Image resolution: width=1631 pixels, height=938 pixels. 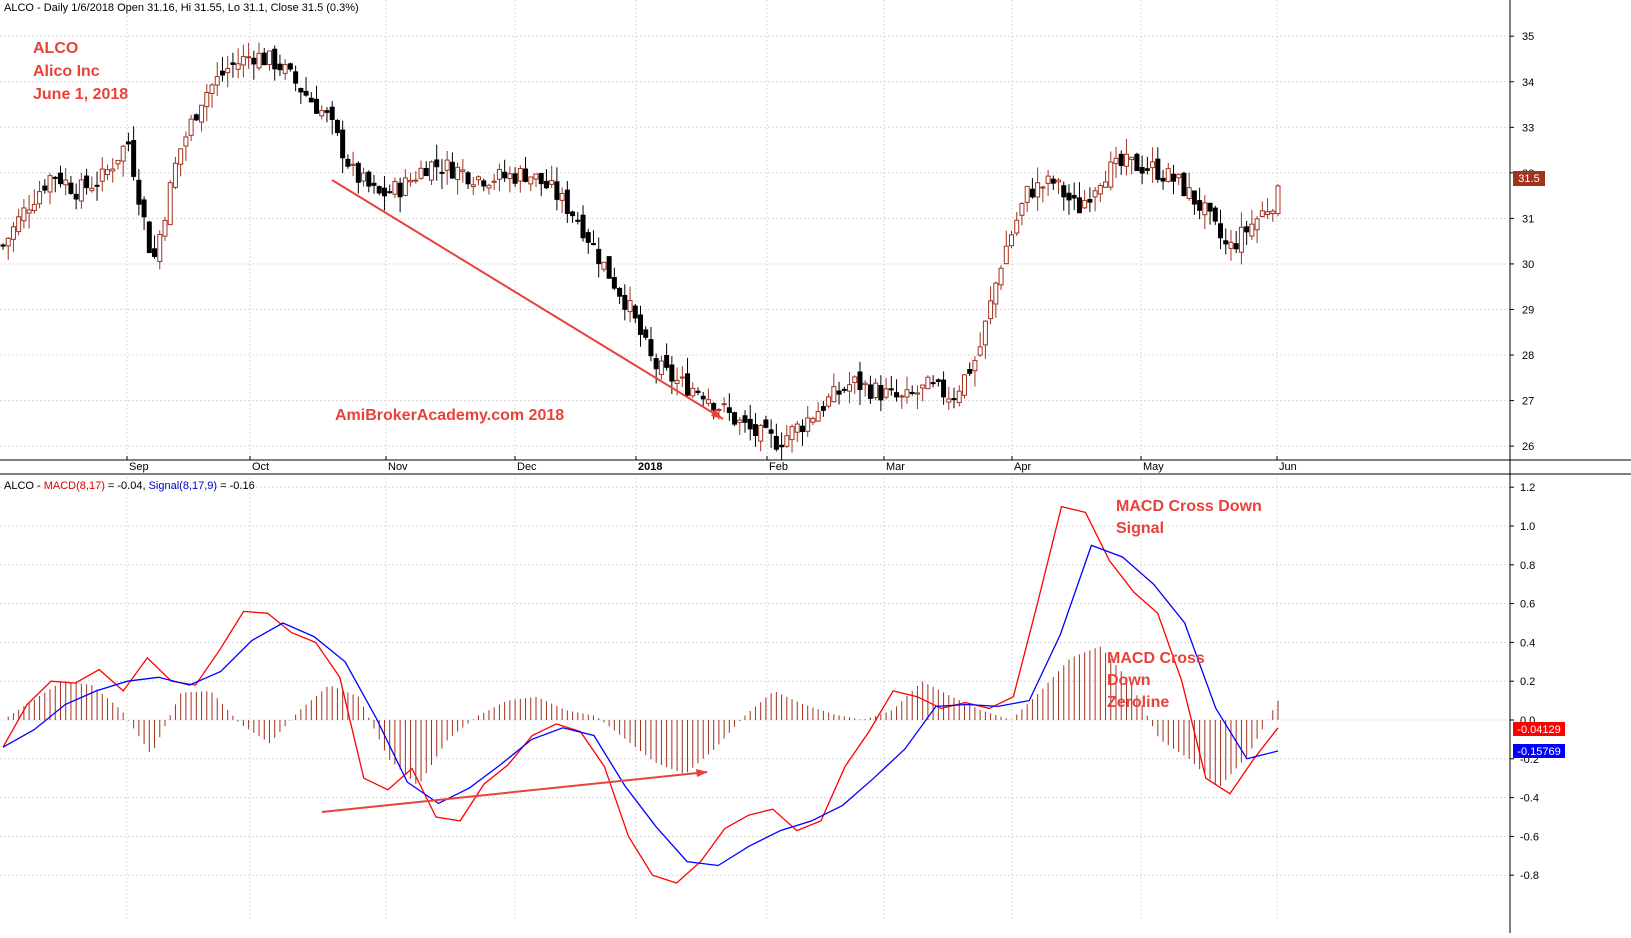 What do you see at coordinates (527, 467) in the screenshot?
I see `x-tick-label: Dec` at bounding box center [527, 467].